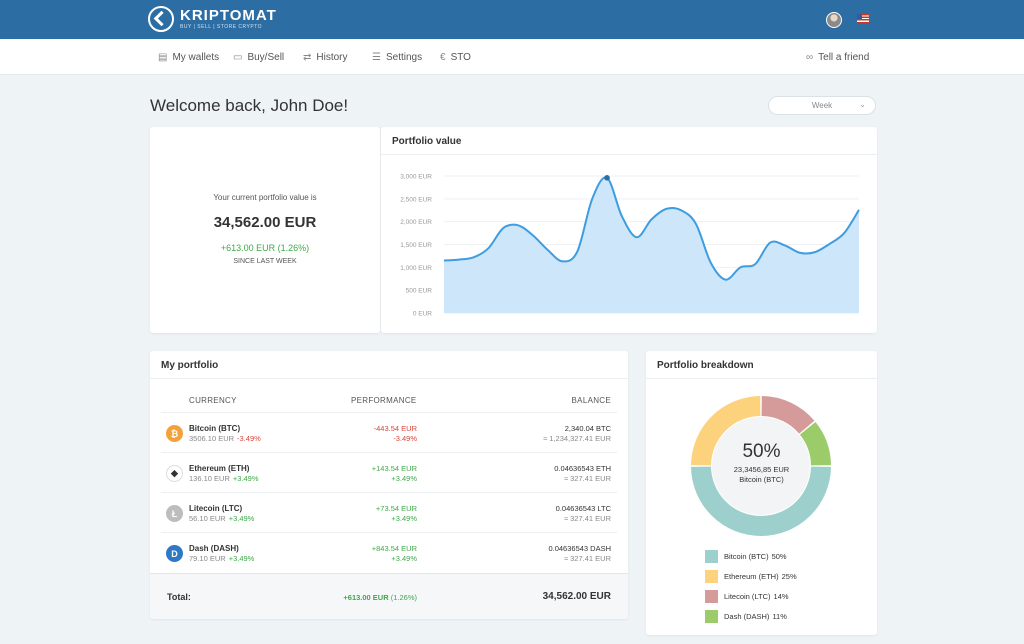  What do you see at coordinates (416, 245) in the screenshot?
I see `y-tick-label: 1,500 EUR` at bounding box center [416, 245].